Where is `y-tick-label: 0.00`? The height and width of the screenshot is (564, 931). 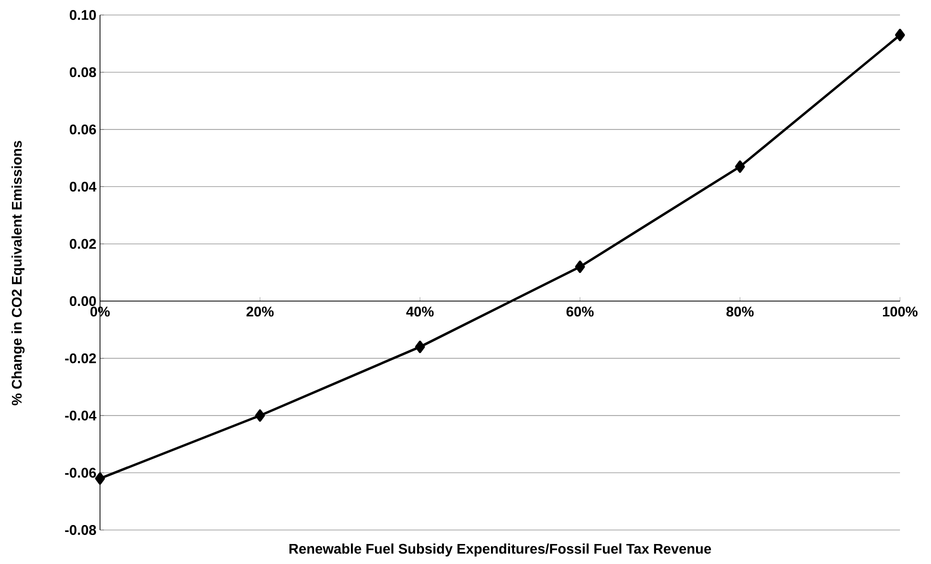
y-tick-label: 0.00 is located at coordinates (83, 301).